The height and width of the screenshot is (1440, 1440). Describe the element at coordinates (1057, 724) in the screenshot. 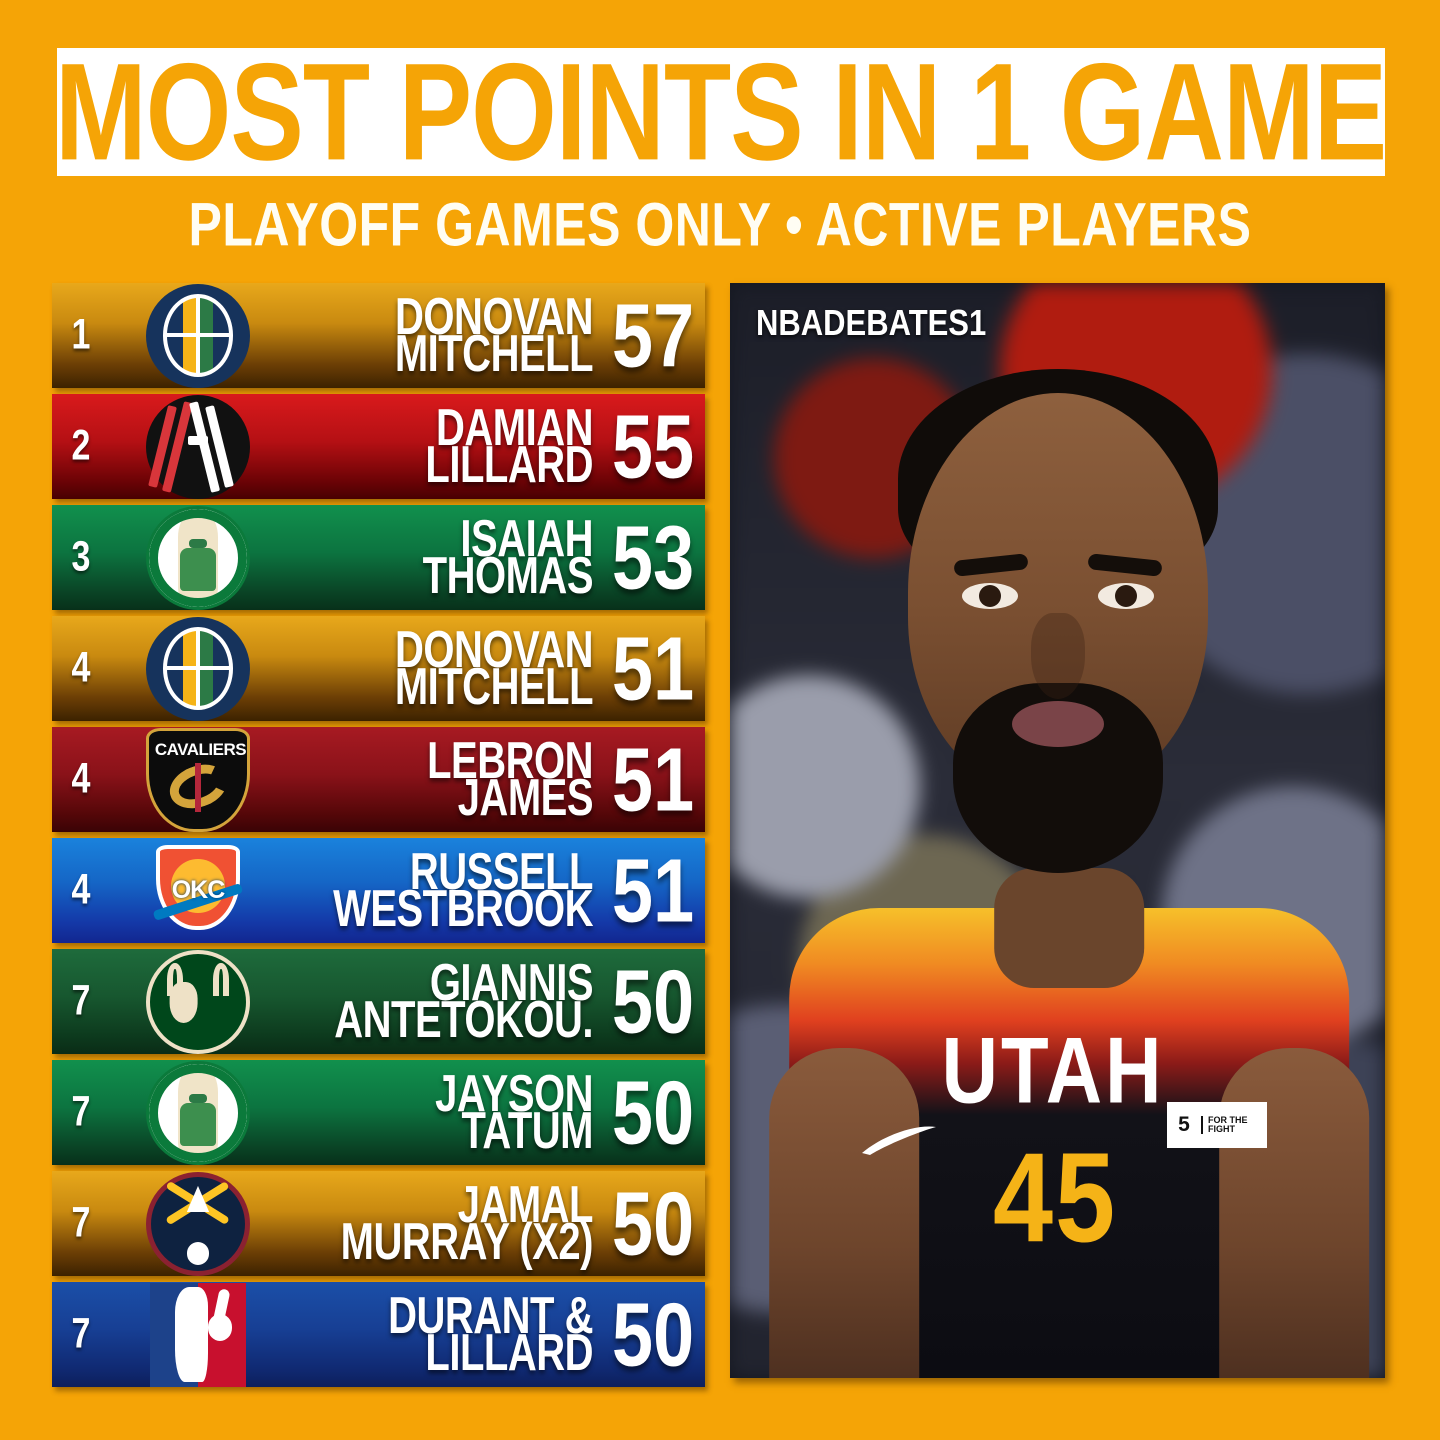

I see `mouth` at that location.